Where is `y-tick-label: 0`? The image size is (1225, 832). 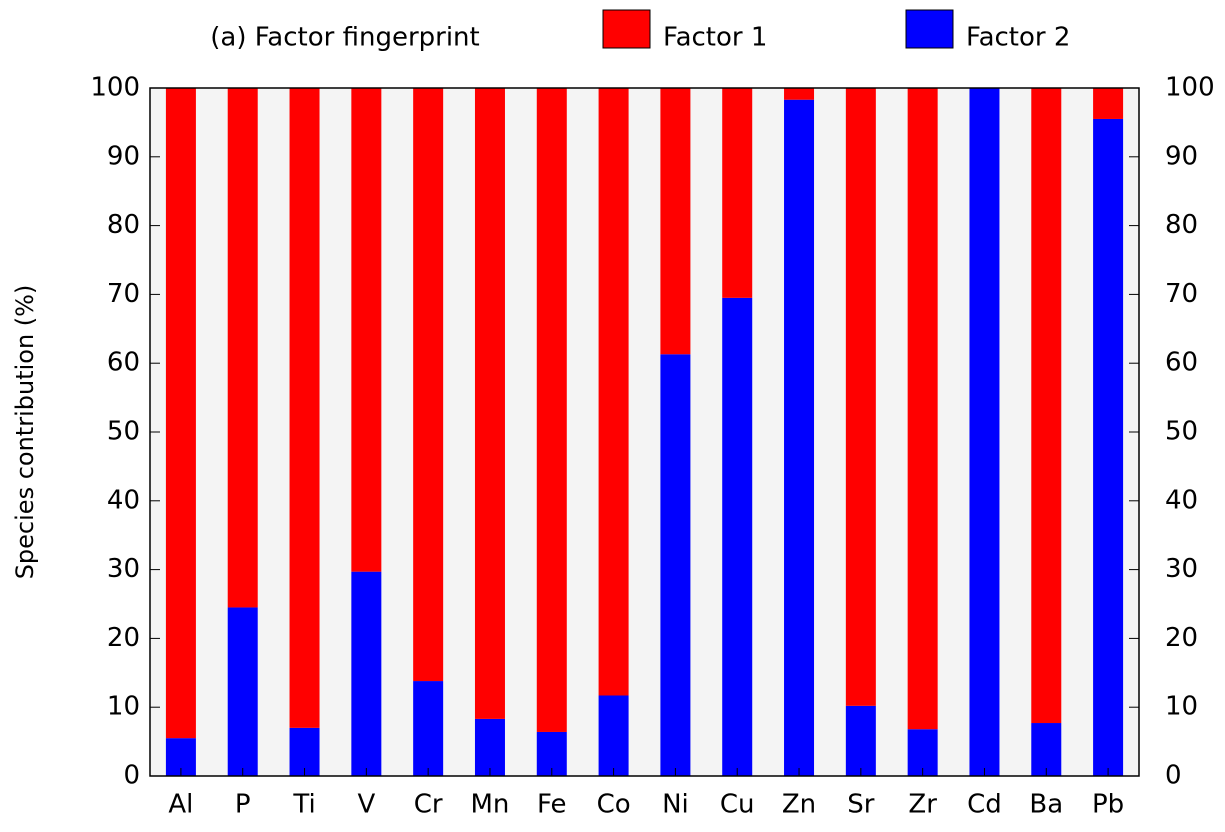 y-tick-label: 0 is located at coordinates (131, 776).